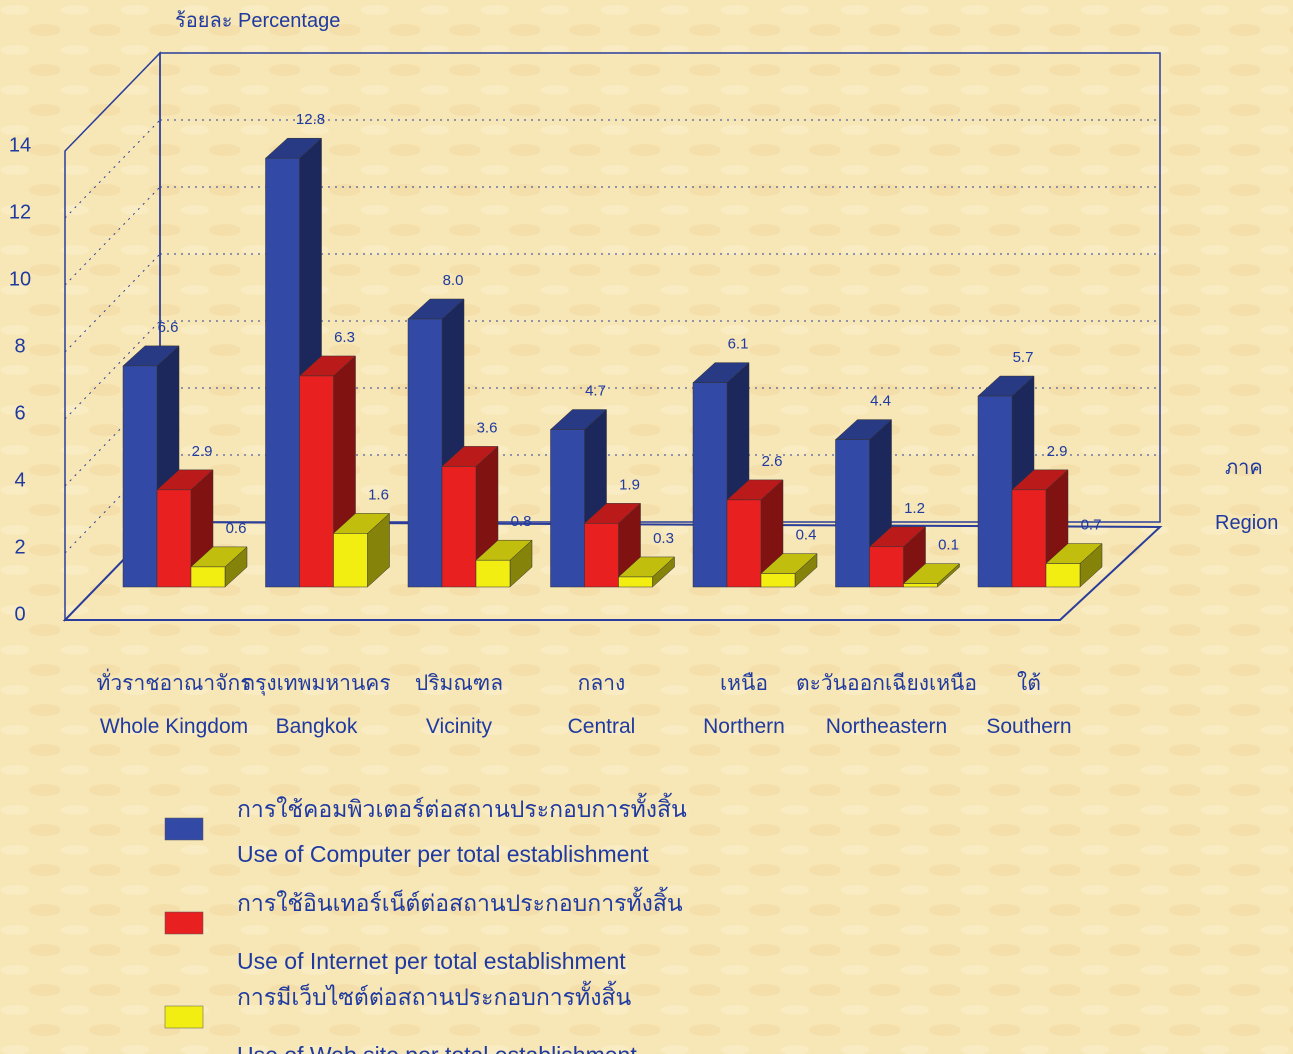 The height and width of the screenshot is (1054, 1293). Describe the element at coordinates (880, 401) in the screenshot. I see `value-label: 4.4` at that location.